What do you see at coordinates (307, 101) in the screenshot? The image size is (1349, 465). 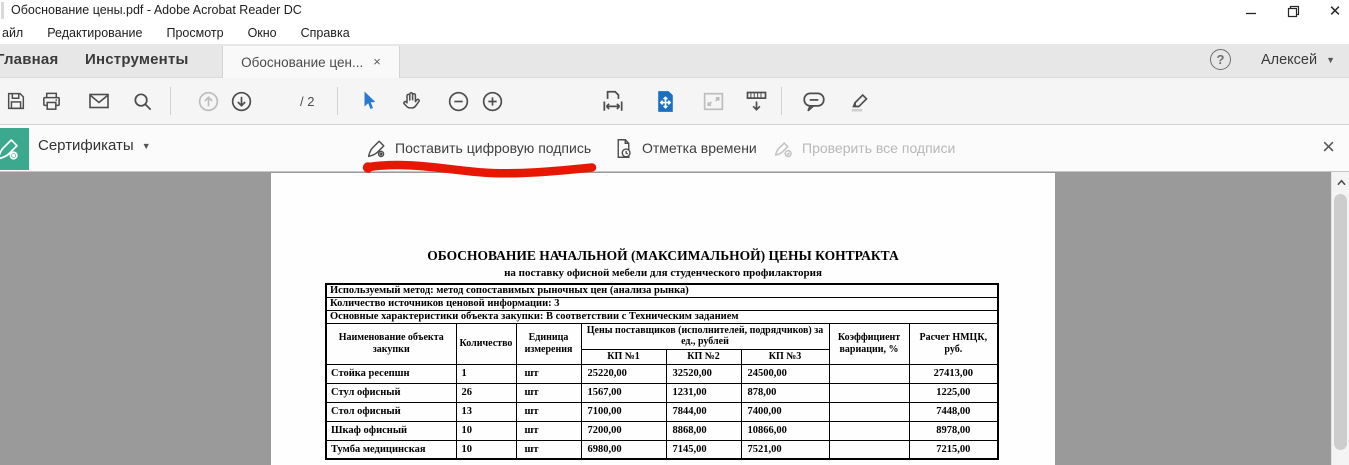 I see `page-total-label: / 2` at bounding box center [307, 101].